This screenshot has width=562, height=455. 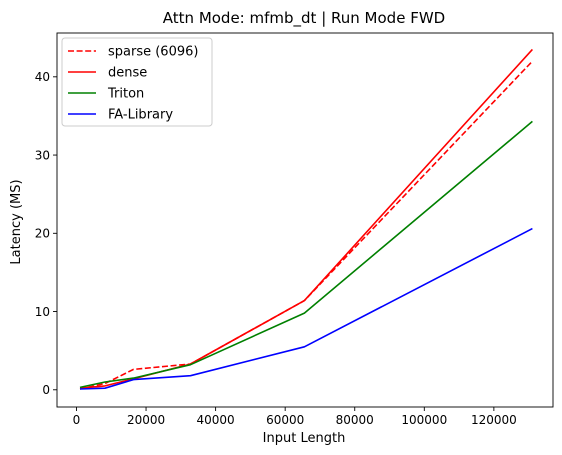 What do you see at coordinates (424, 420) in the screenshot?
I see `x-tick-label: 100000` at bounding box center [424, 420].